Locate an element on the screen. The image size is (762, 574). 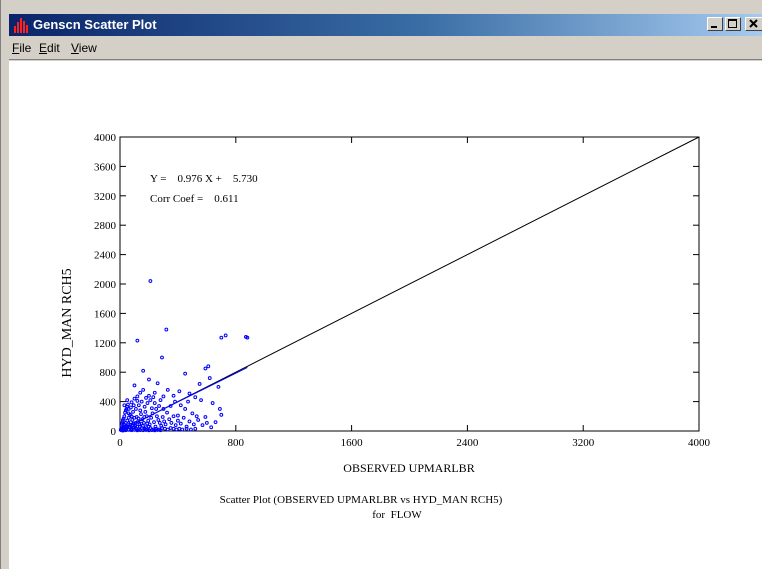
y-tick-label: 2400 is located at coordinates (105, 256).